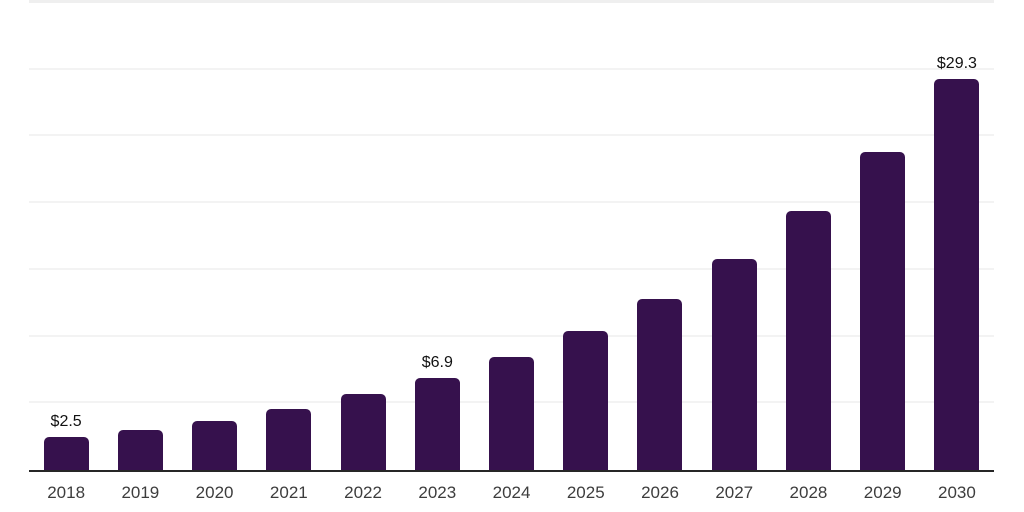  What do you see at coordinates (585, 492) in the screenshot?
I see `x-tick-2025: 2025` at bounding box center [585, 492].